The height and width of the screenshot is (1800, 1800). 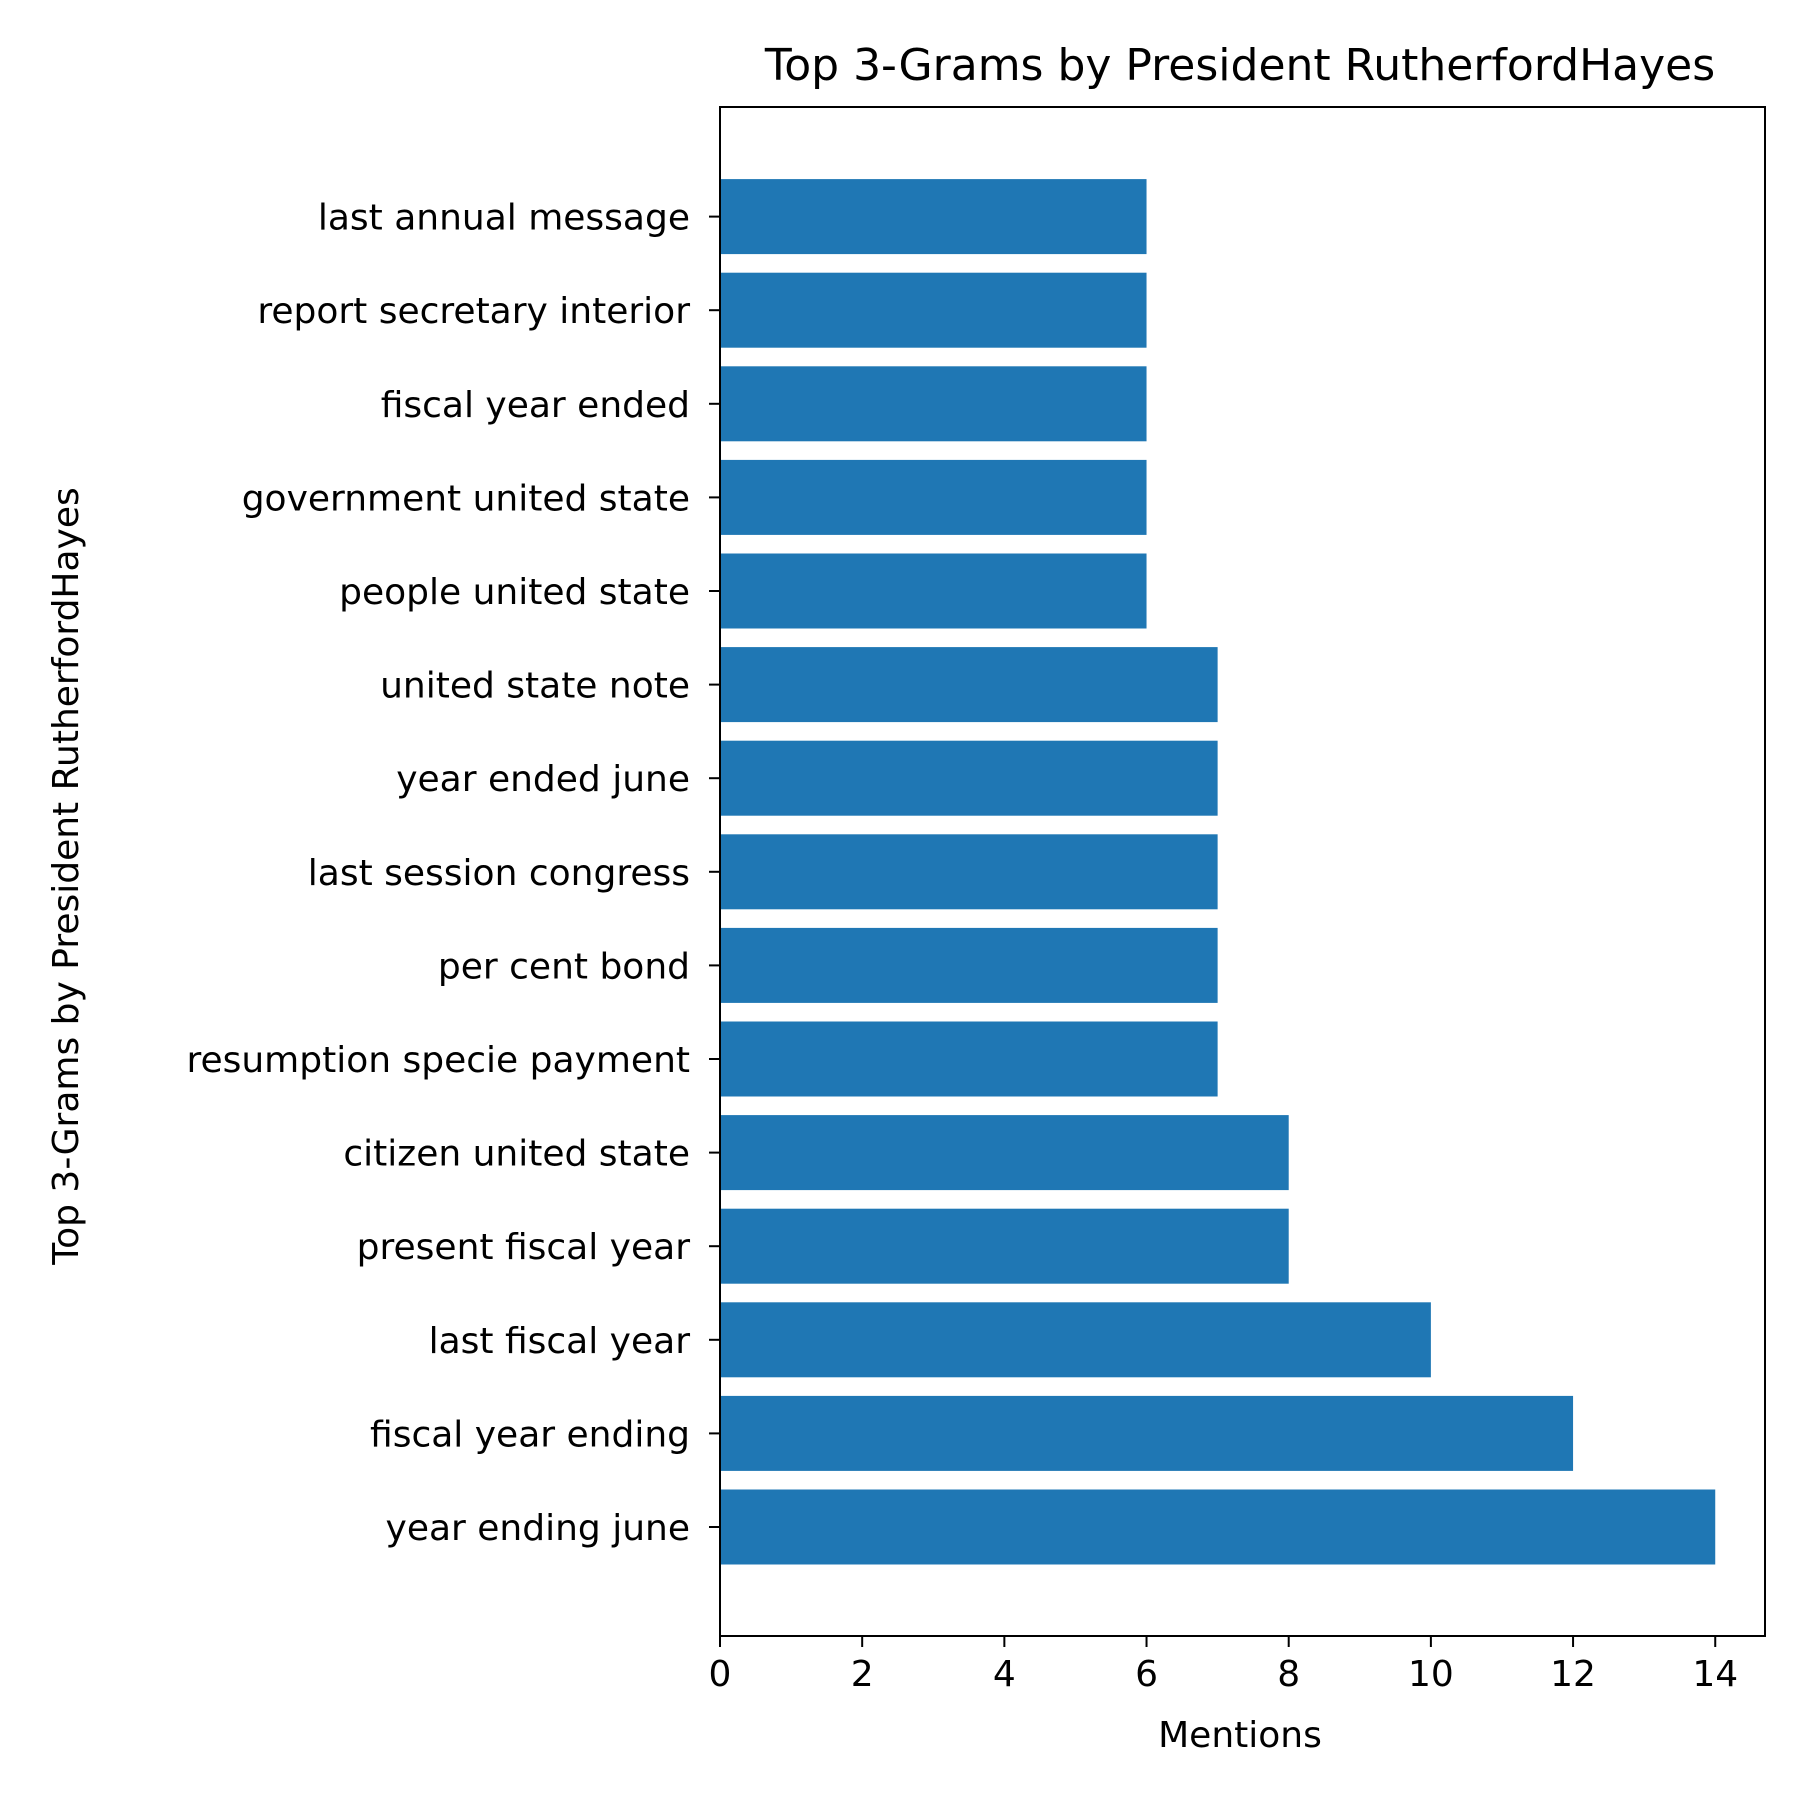 I want to click on x-tick-label: 0, so click(x=720, y=1674).